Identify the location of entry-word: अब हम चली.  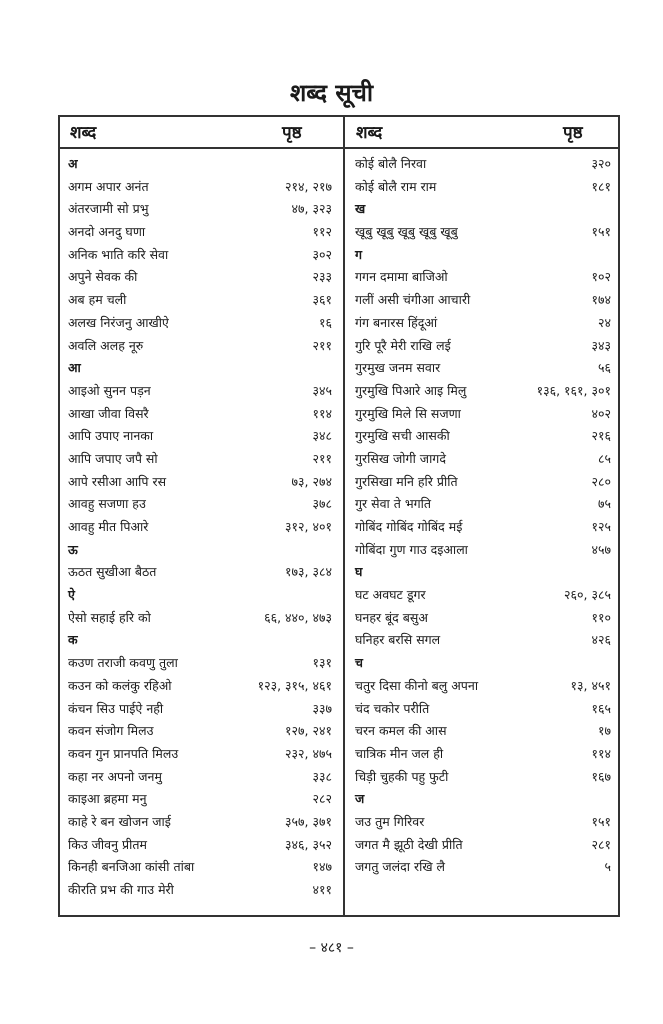
(97, 300).